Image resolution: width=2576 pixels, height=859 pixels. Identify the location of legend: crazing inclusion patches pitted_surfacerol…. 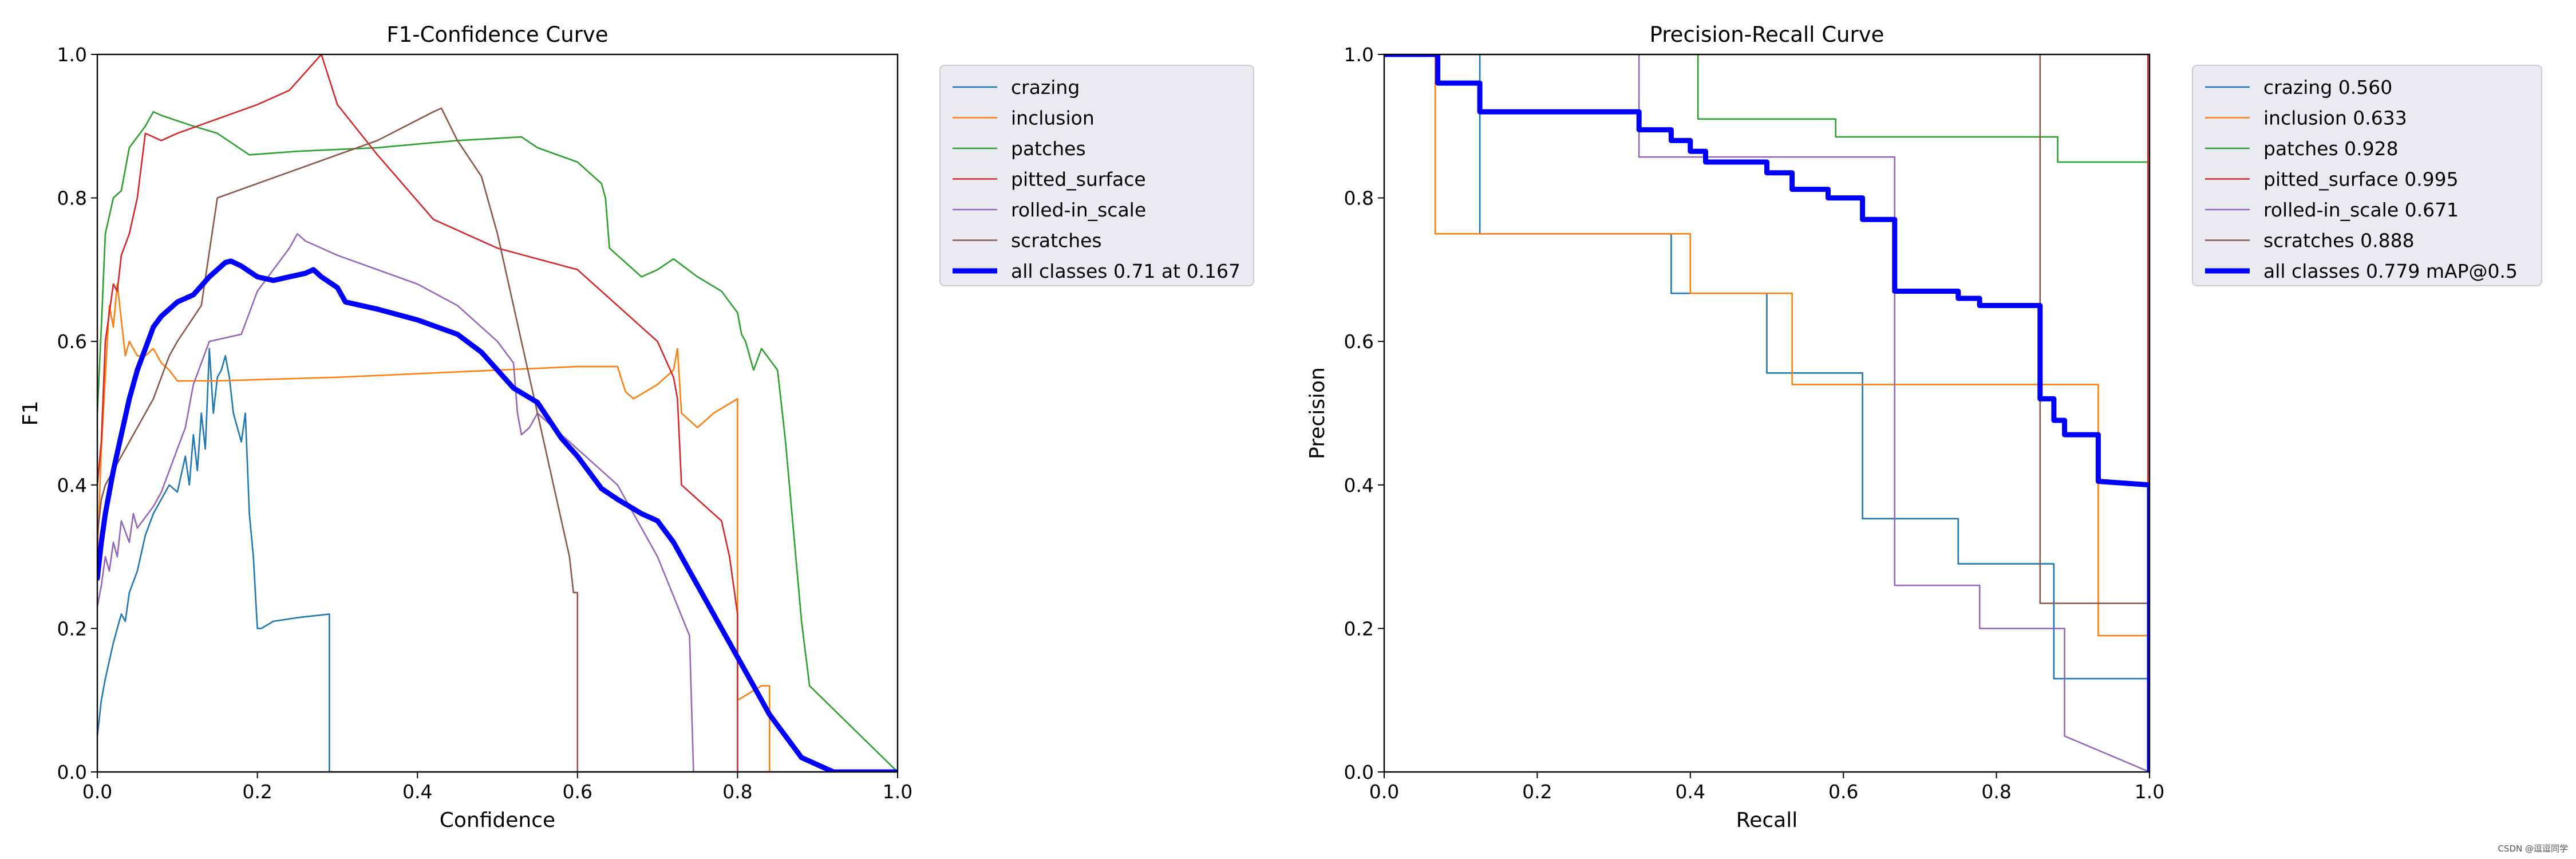
(1096, 175).